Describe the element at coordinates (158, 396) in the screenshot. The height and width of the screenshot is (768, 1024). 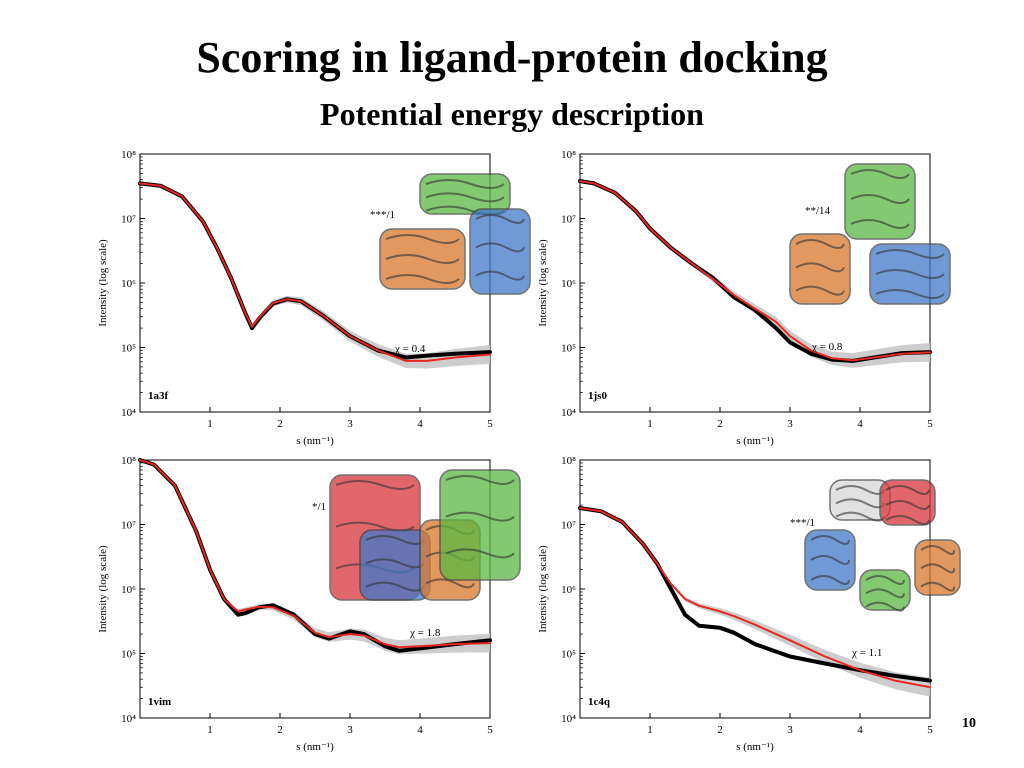
I see `panel-pdb-label: 1a3f` at that location.